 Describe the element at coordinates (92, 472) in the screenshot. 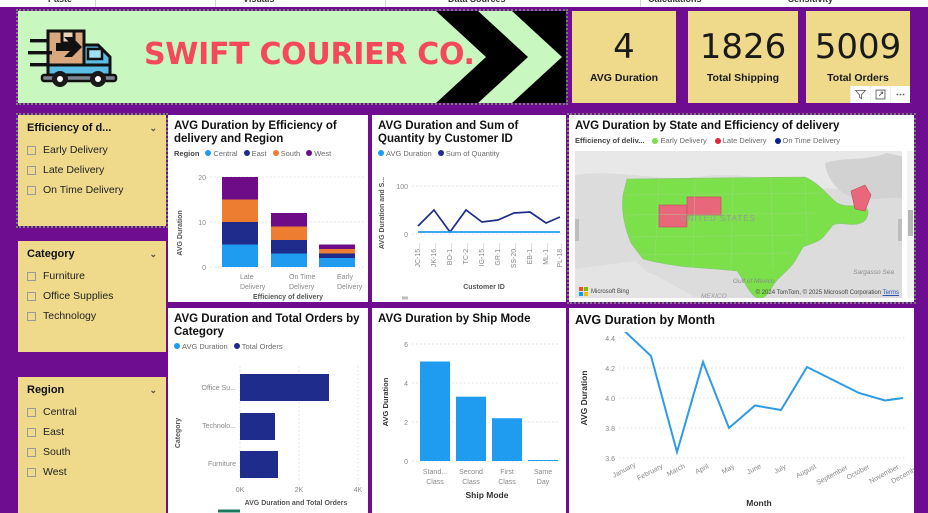

I see `slicer-item-west: West` at that location.